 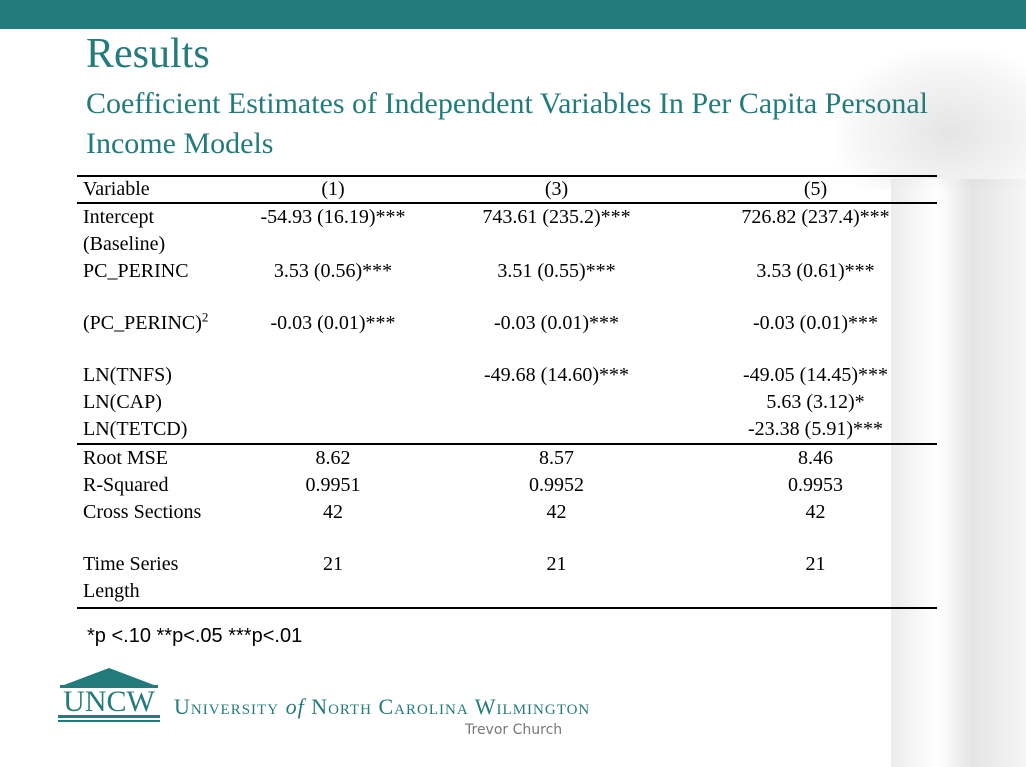 I want to click on table-row: R-Squared 0.9951 0.9952 0.9953, so click(x=507, y=485).